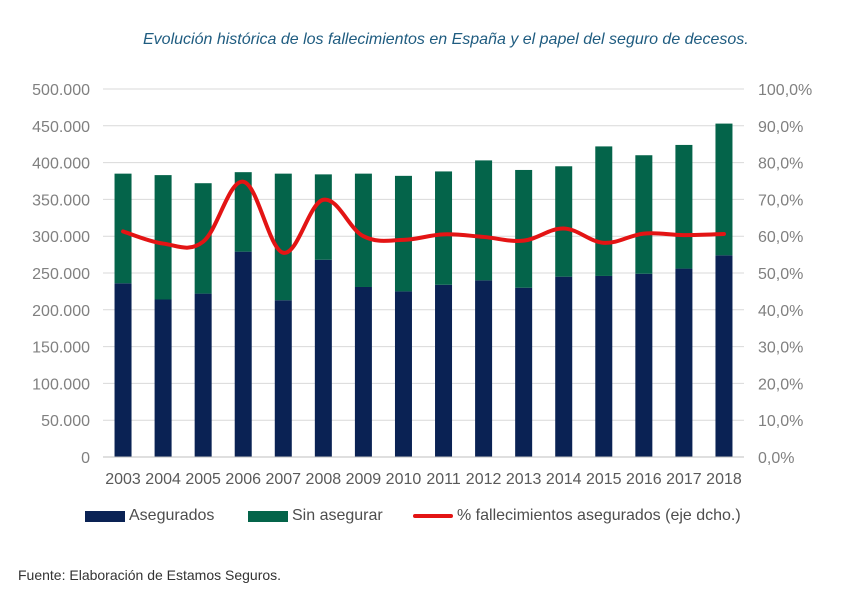 This screenshot has height=595, width=858. Describe the element at coordinates (780, 127) in the screenshot. I see `y-right-tick-label: 90,0%` at that location.